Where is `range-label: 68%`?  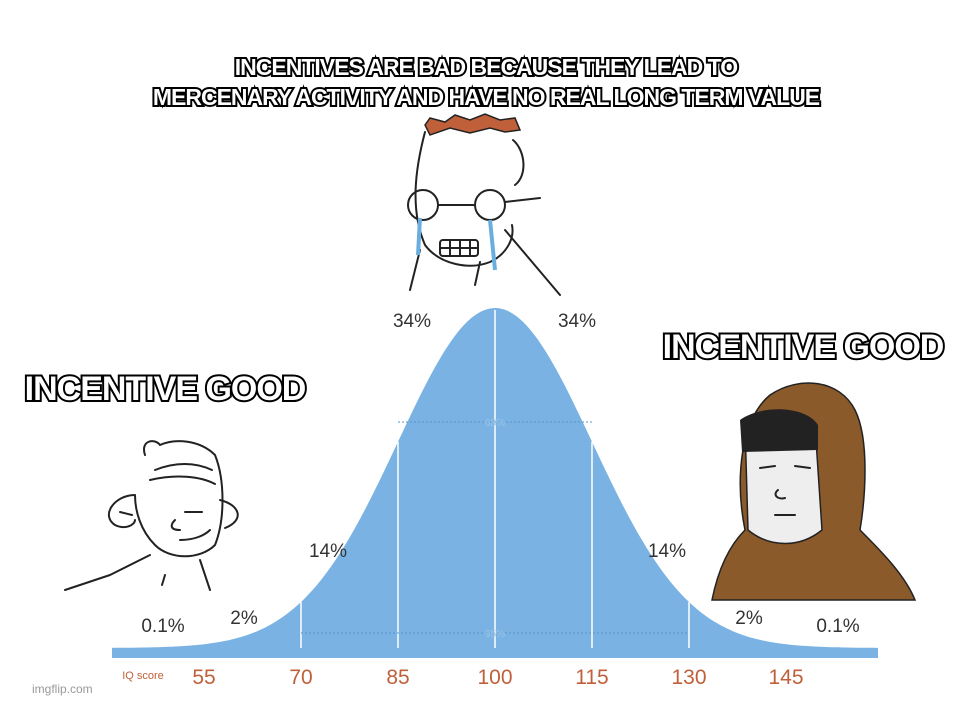 range-label: 68% is located at coordinates (495, 423).